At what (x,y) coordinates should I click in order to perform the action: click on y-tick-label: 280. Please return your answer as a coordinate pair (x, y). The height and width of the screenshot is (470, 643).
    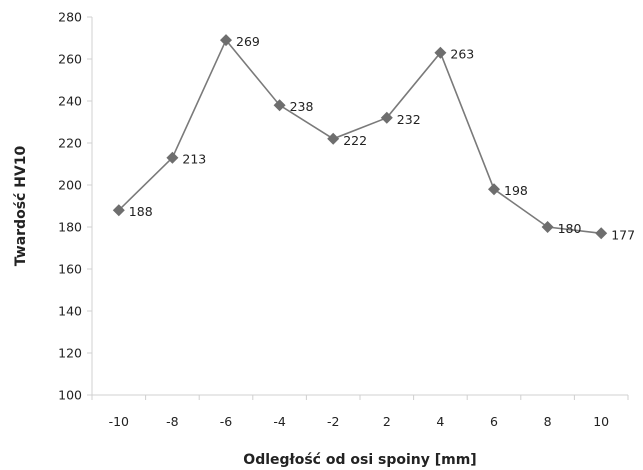
    Looking at the image, I should click on (70, 17).